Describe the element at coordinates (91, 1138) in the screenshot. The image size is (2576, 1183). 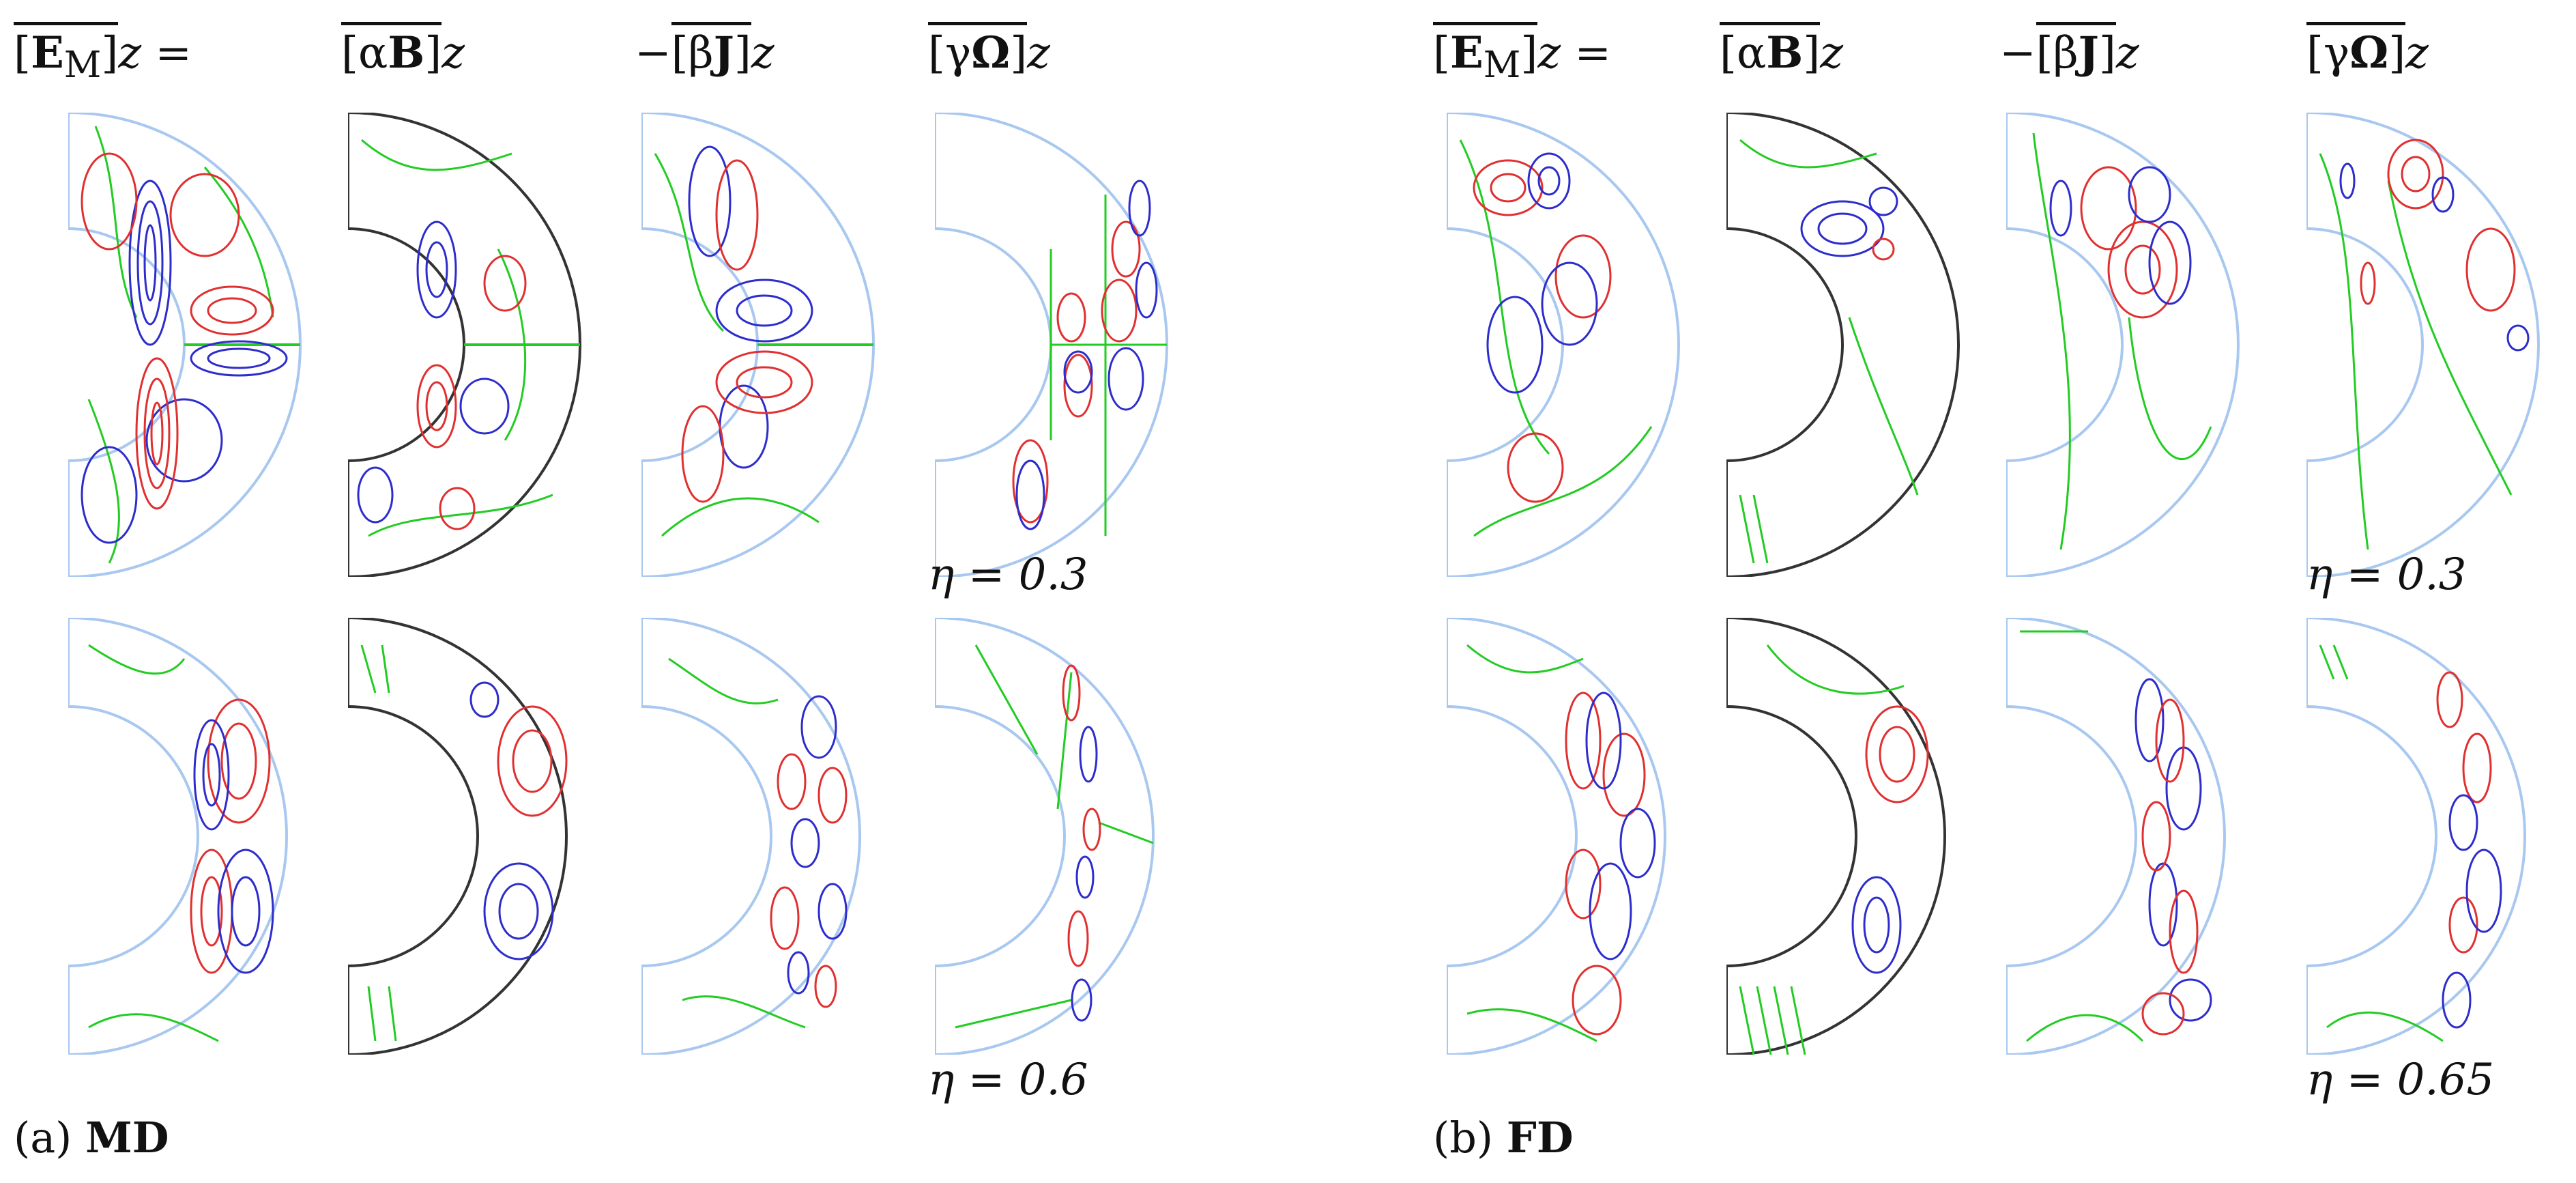
I see `caption-a: (a) MD` at that location.